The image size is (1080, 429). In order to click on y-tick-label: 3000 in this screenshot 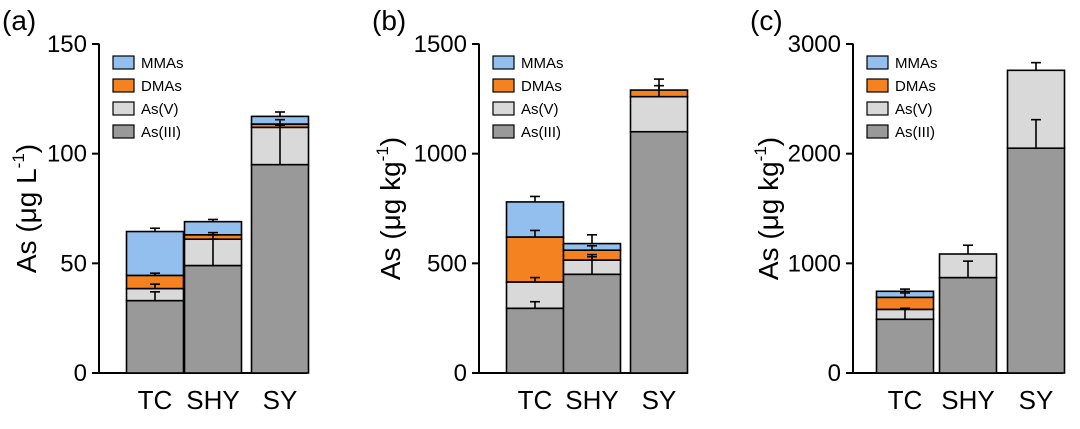, I will do `click(814, 44)`.